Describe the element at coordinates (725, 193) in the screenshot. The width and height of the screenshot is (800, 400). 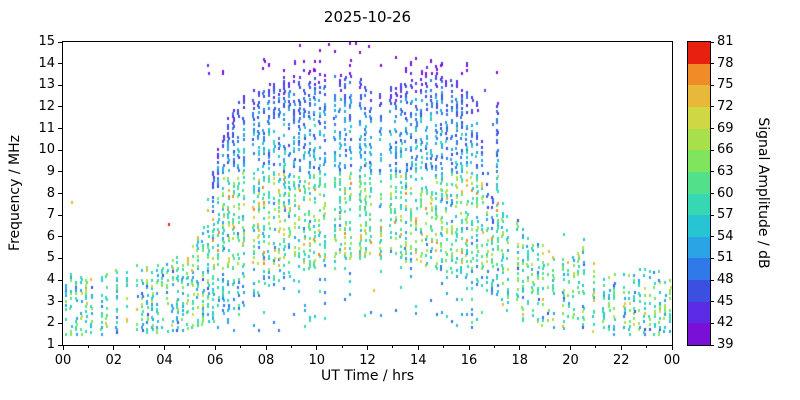
I see `colorbar-tick-label: 60` at that location.